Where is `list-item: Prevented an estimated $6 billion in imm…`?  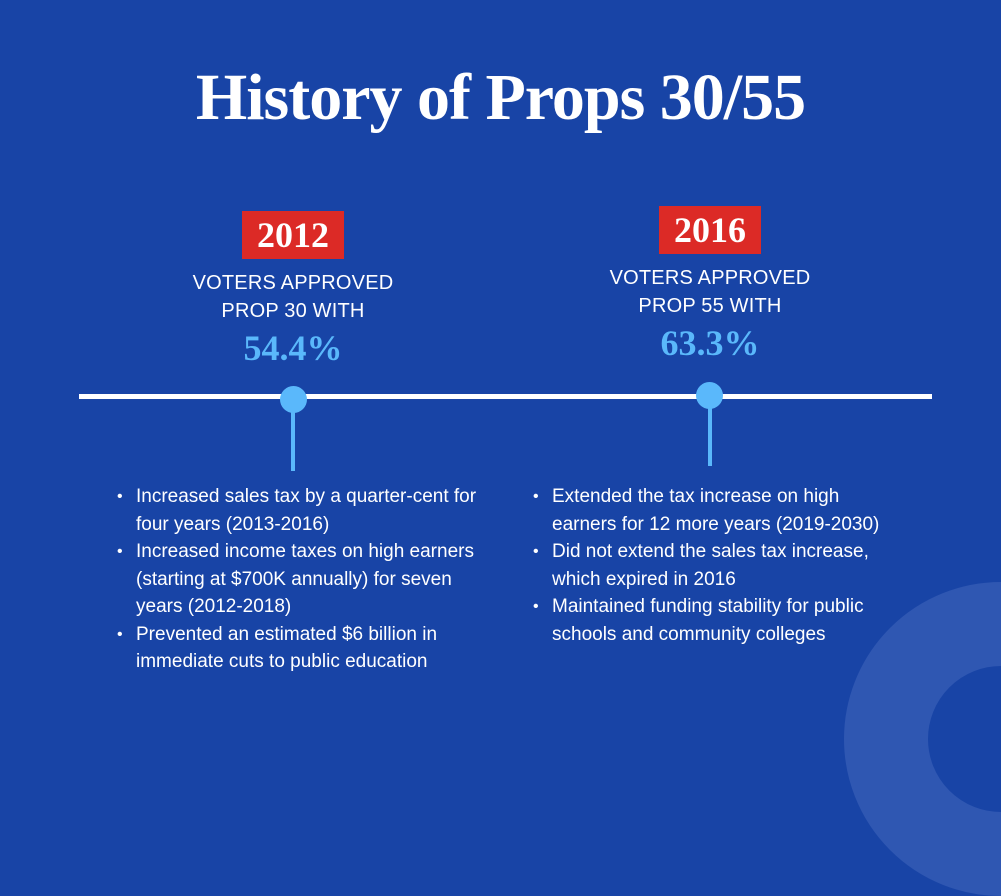
list-item: Prevented an estimated $6 billion in imm… is located at coordinates (302, 648).